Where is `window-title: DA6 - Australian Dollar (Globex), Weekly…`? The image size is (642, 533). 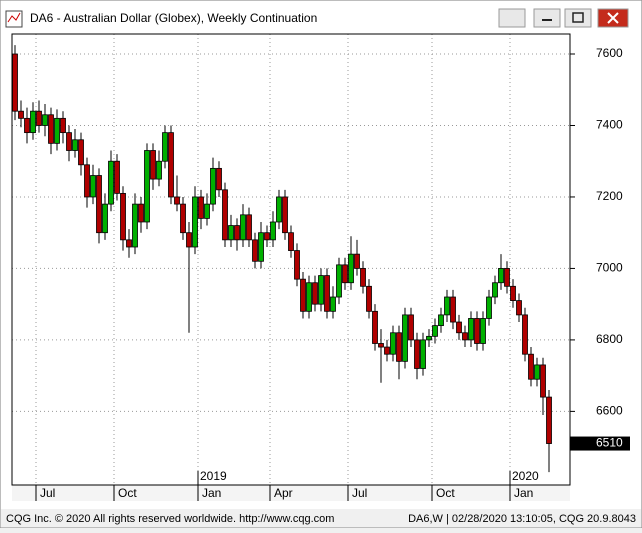
window-title: DA6 - Australian Dollar (Globex), Weekly… is located at coordinates (173, 18).